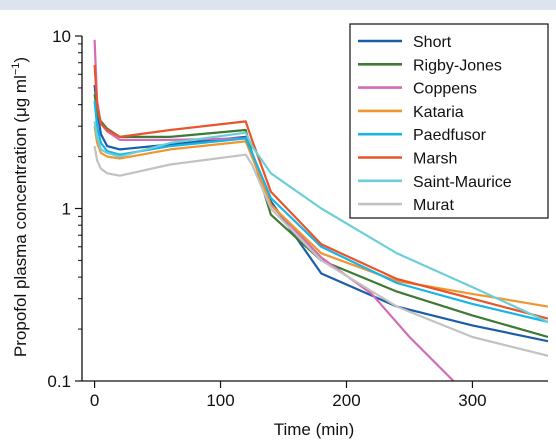  I want to click on y-axis-label-main: Propofol plasma concentration (μg ml, so click(20, 216).